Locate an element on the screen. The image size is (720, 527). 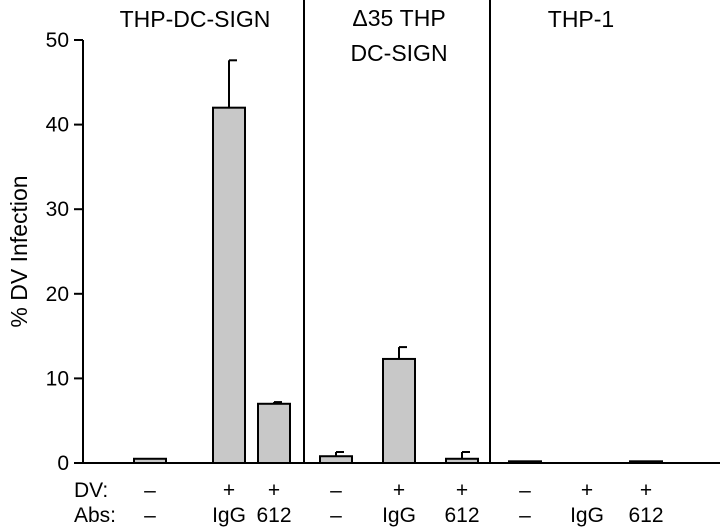
group-title: THP-DC-SIGN is located at coordinates (195, 19).